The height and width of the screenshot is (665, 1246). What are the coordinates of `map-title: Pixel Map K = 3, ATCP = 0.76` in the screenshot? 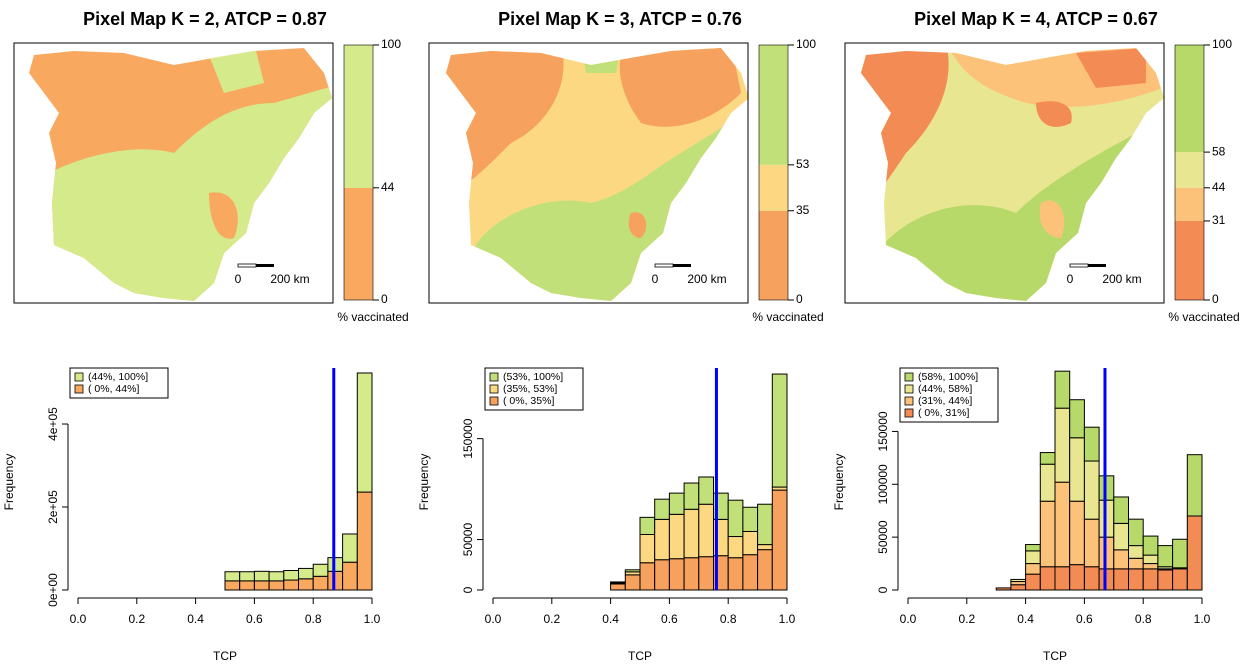 It's located at (620, 19).